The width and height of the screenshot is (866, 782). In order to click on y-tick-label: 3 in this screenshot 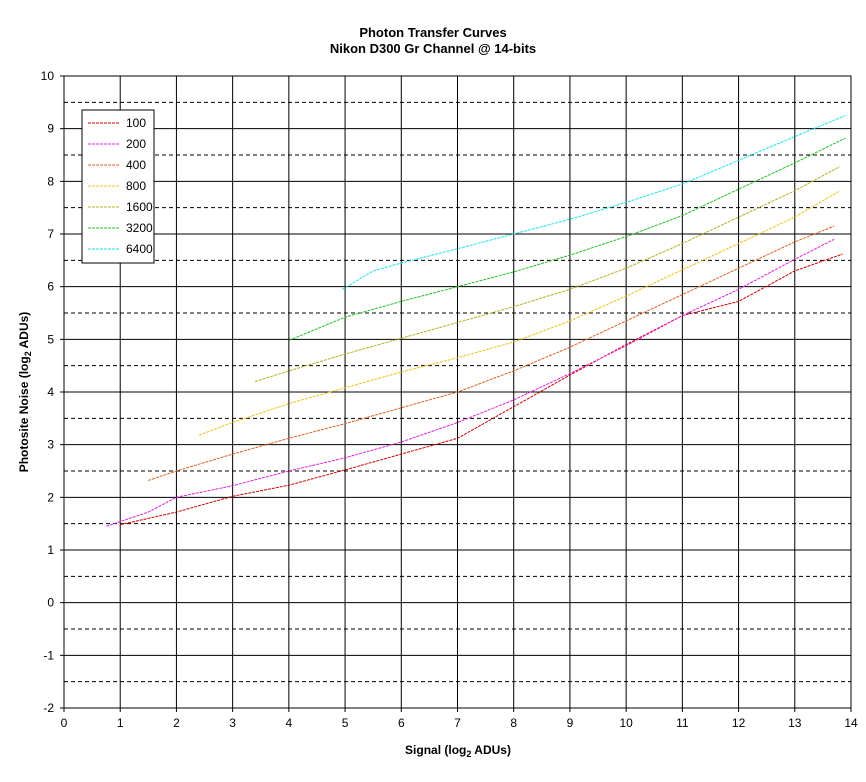, I will do `click(50, 445)`.